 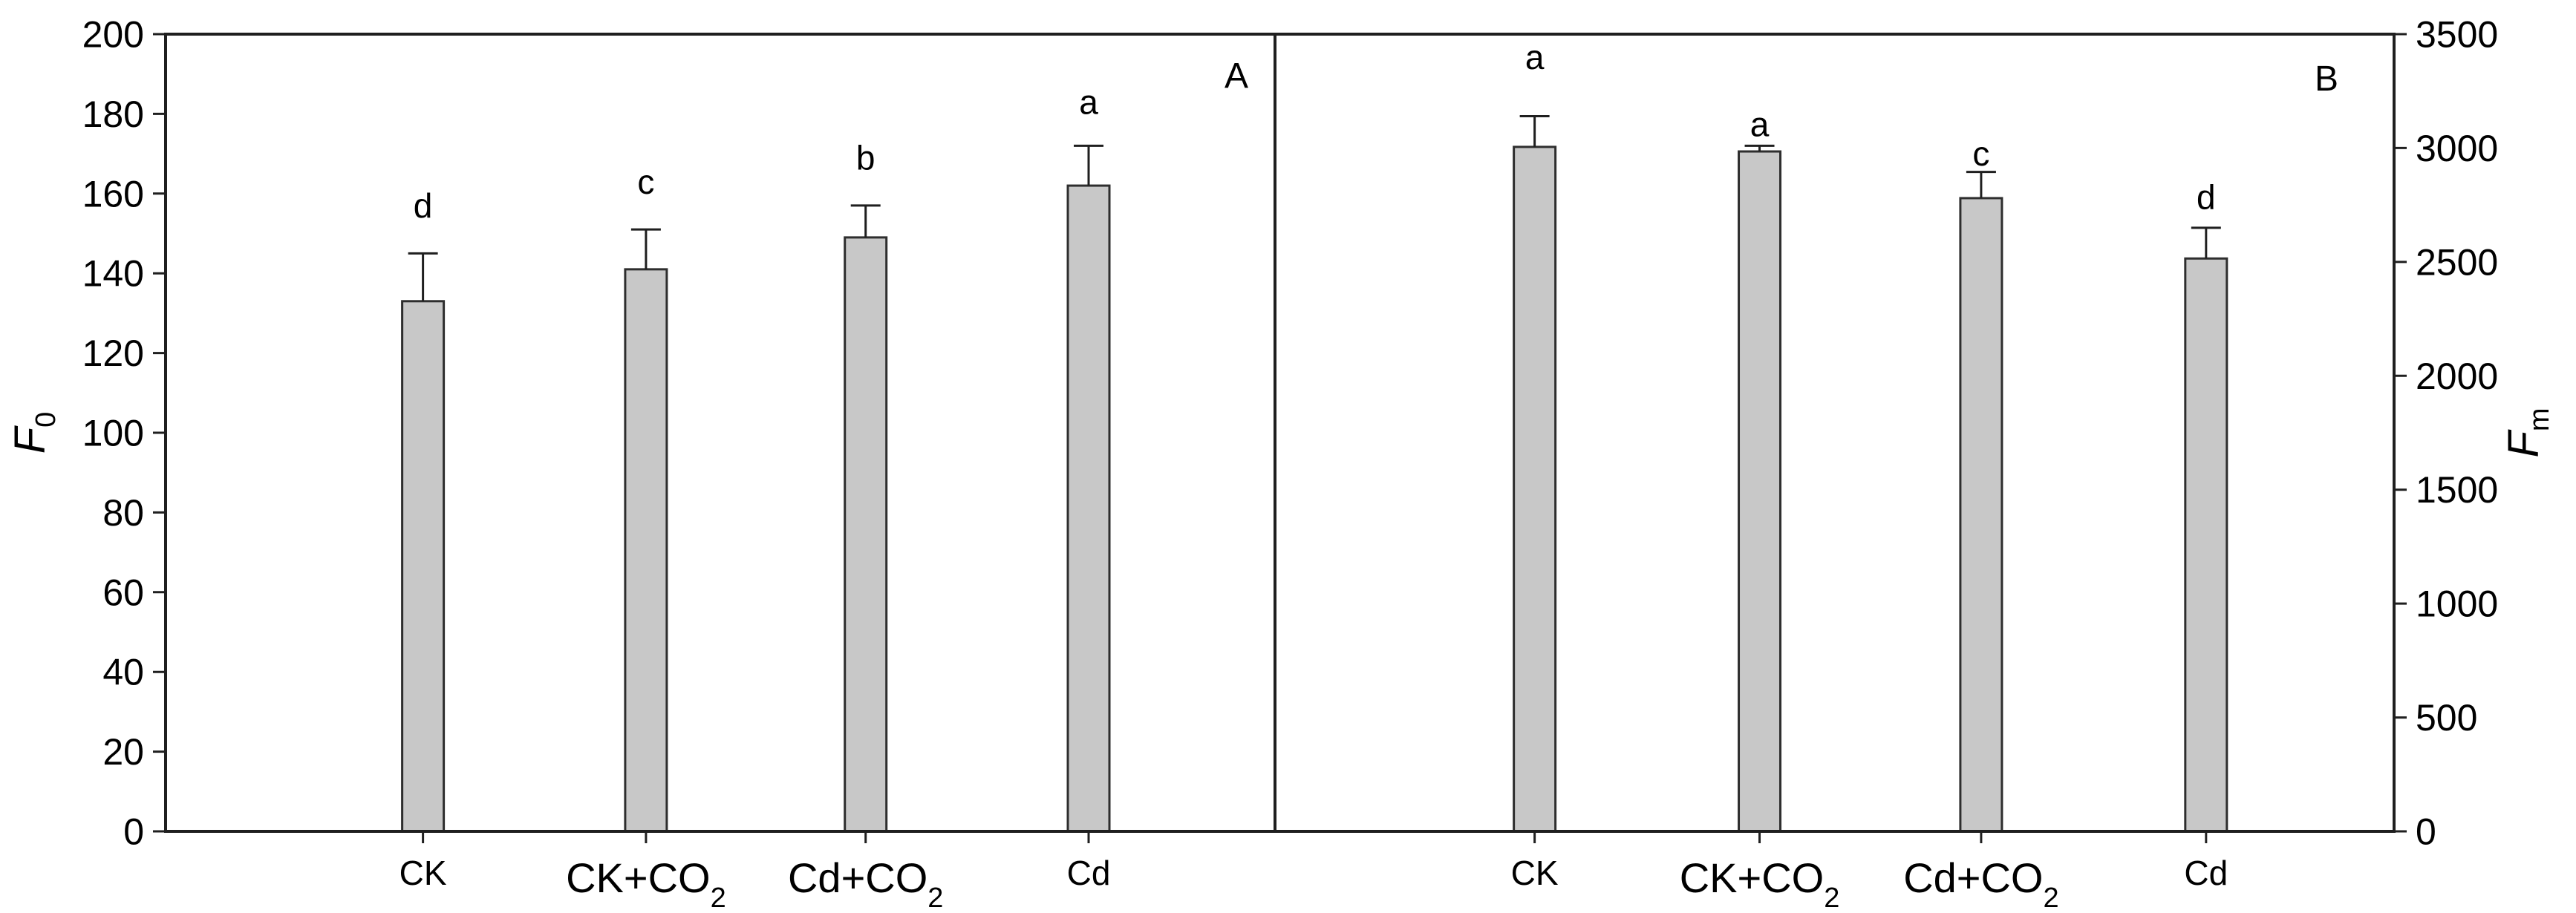 I want to click on bar-a-ck, so click(x=423, y=567).